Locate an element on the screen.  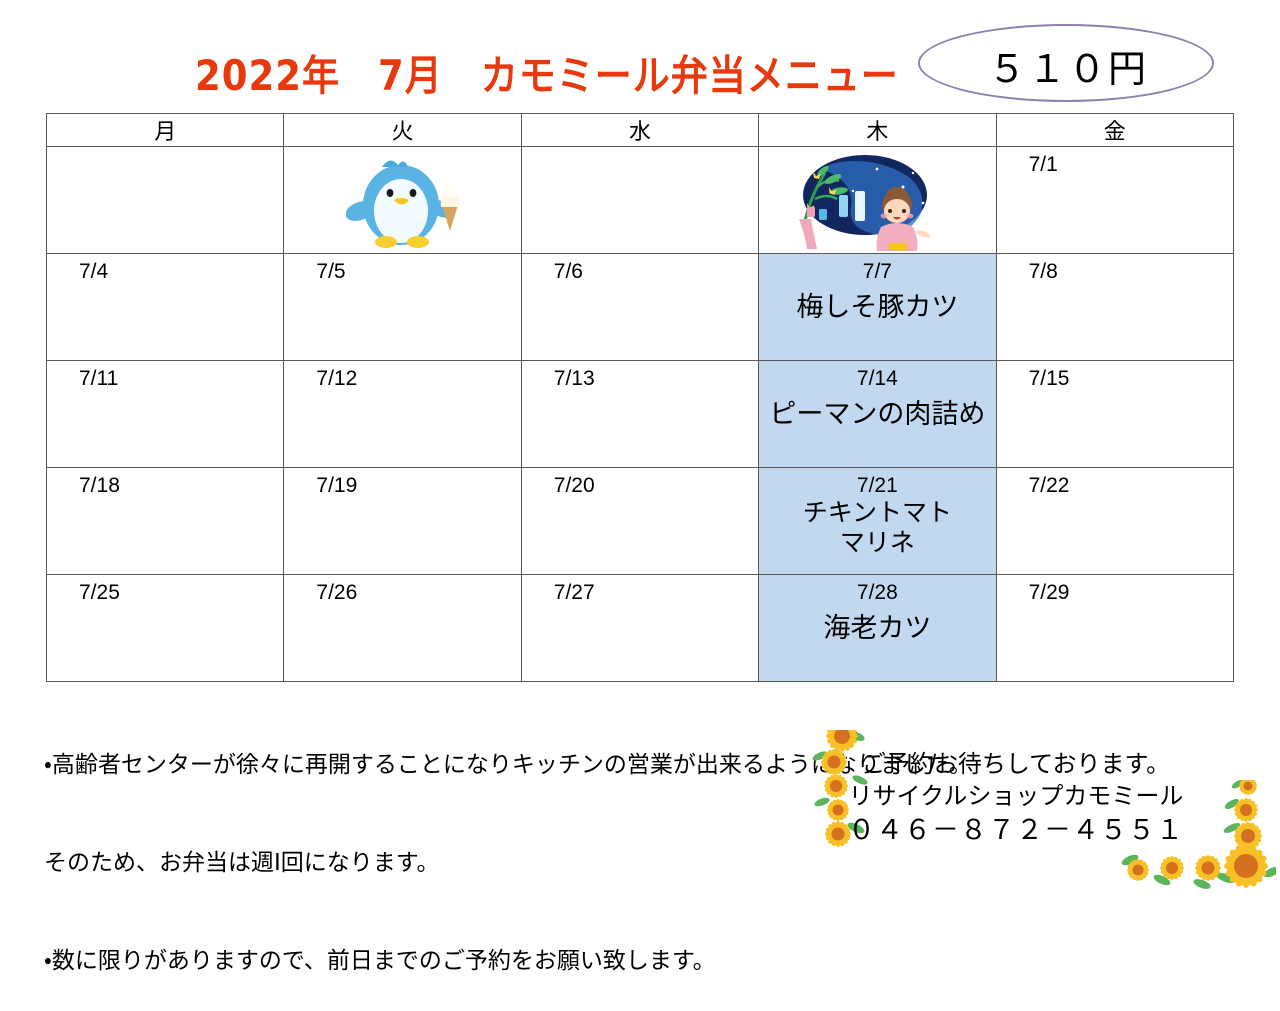
weekday-header-wed: 水 is located at coordinates (640, 130).